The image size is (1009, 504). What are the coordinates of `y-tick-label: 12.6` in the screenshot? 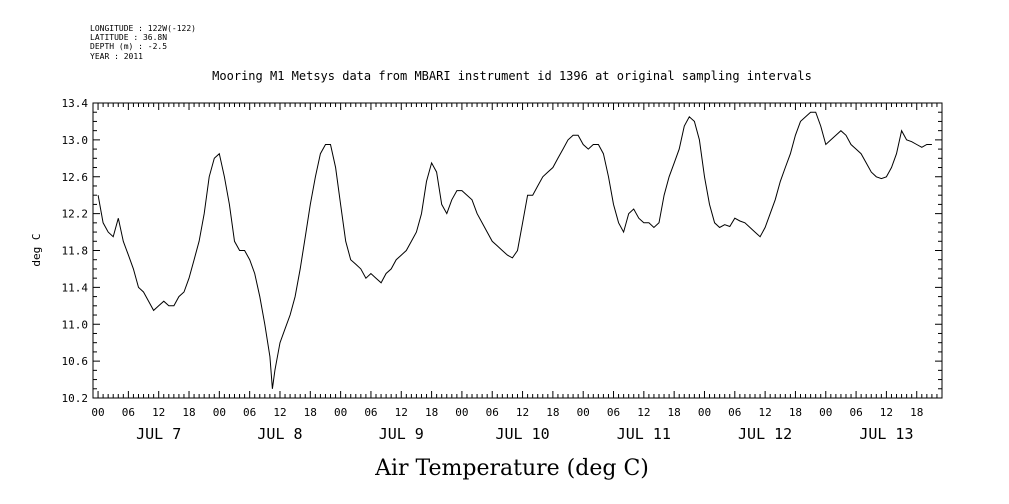 It's located at (75, 177).